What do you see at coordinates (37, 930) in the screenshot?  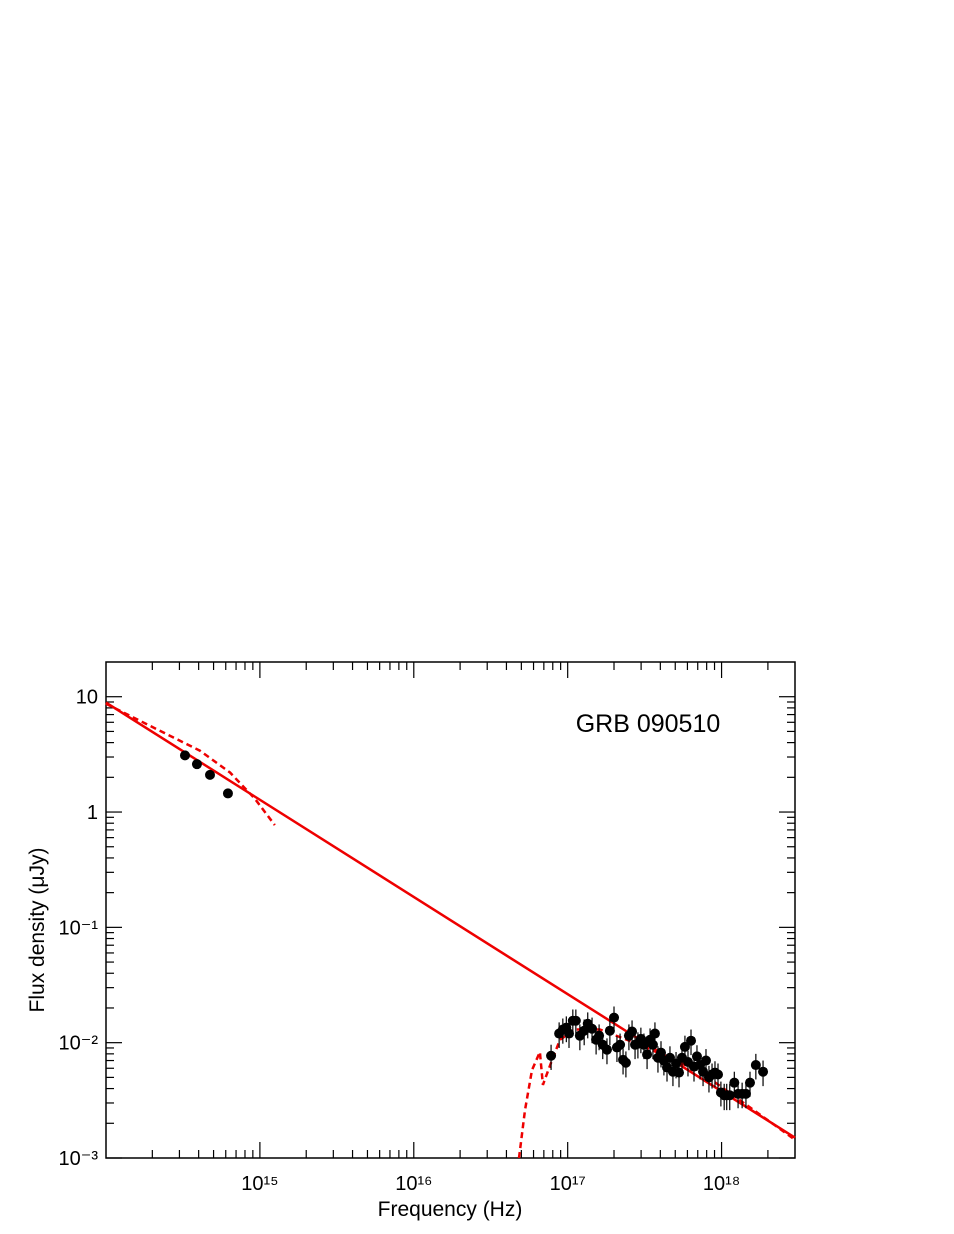 I see `y-axis-title: Flux density (μJy)` at bounding box center [37, 930].